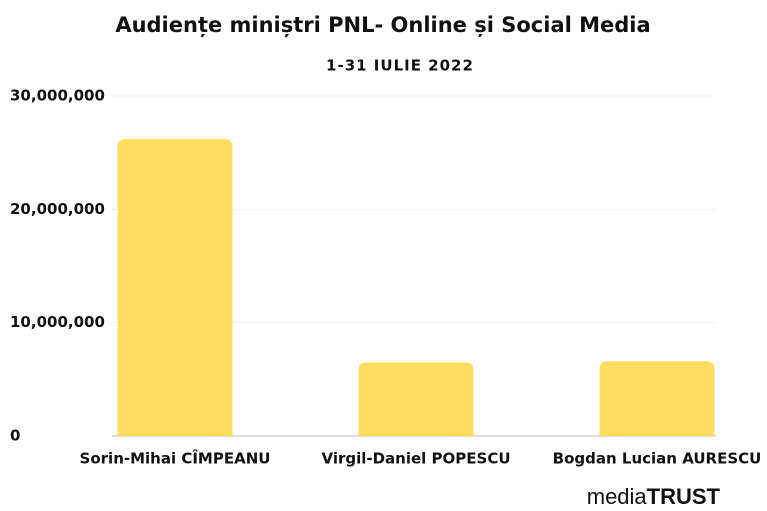 The width and height of the screenshot is (767, 511). I want to click on x-tick-label: Virgil-Daniel POPESCU, so click(415, 459).